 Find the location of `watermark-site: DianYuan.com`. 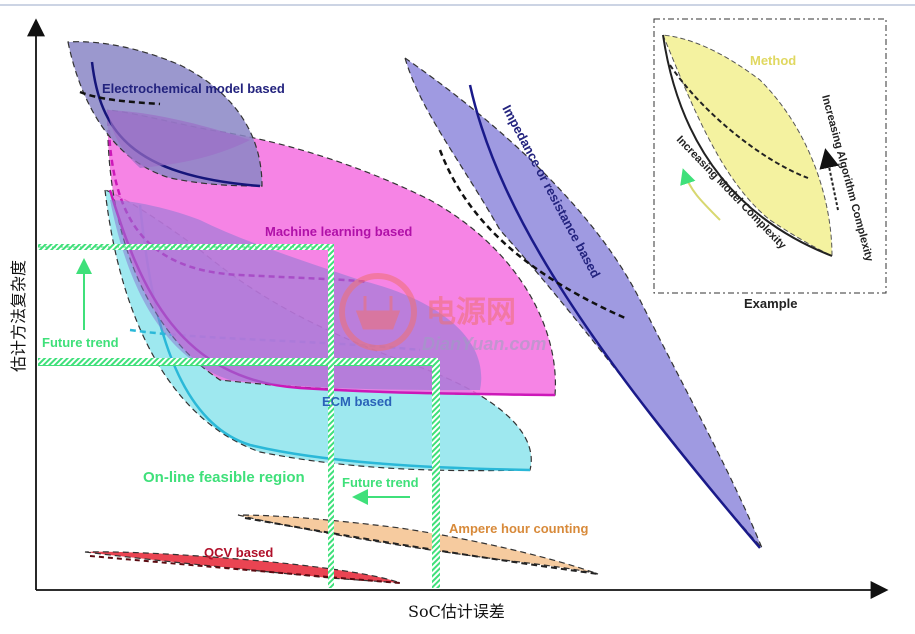

watermark-site: DianYuan.com is located at coordinates (484, 344).